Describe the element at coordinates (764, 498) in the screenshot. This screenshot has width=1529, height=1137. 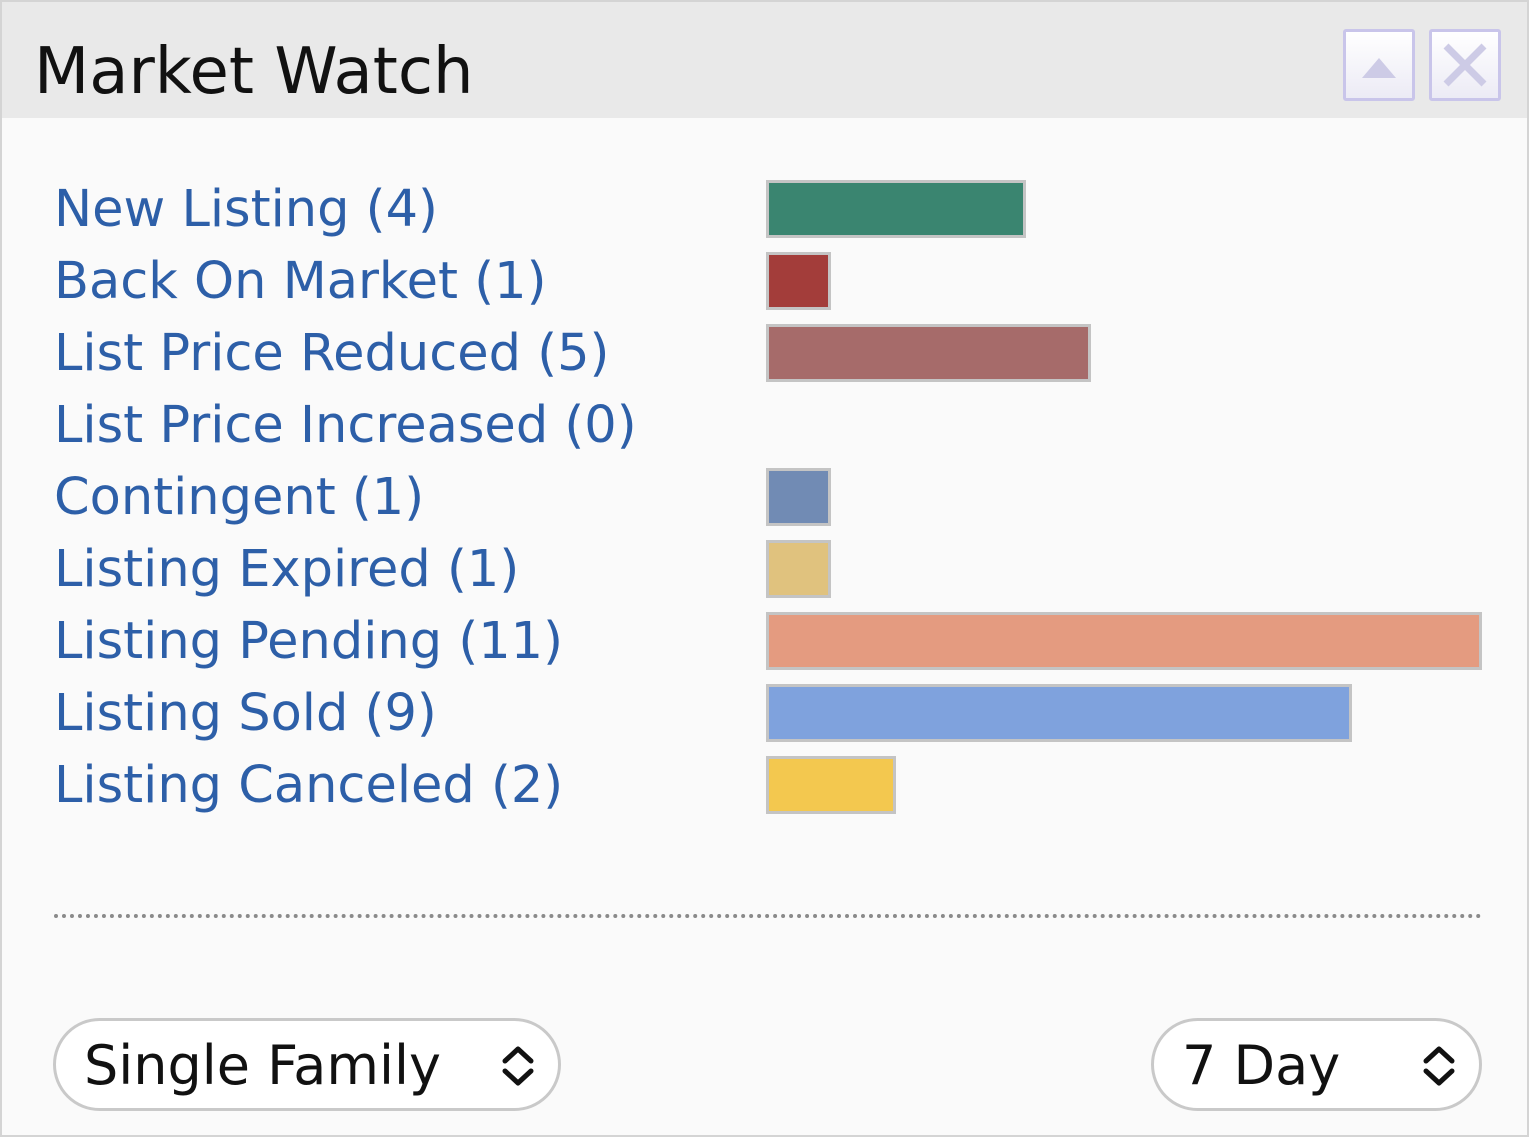
I see `chart-row: Contingent (1)` at that location.